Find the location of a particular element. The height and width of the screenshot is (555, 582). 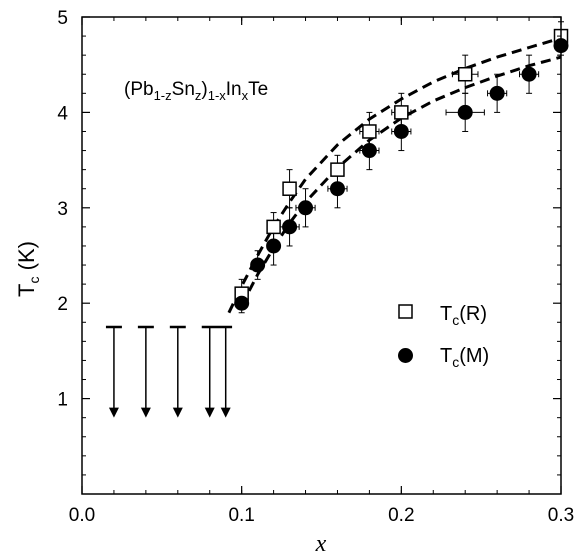

y-tick-label: 5 is located at coordinates (62, 18).